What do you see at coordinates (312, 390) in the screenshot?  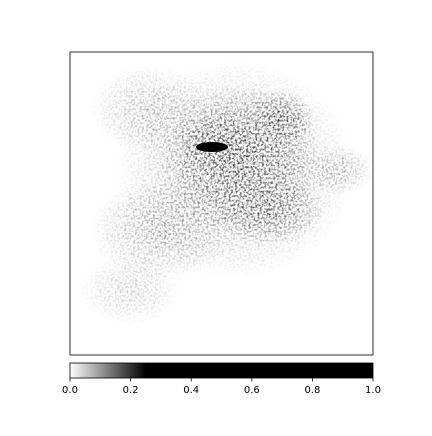 I see `tick-label: 0.8` at bounding box center [312, 390].